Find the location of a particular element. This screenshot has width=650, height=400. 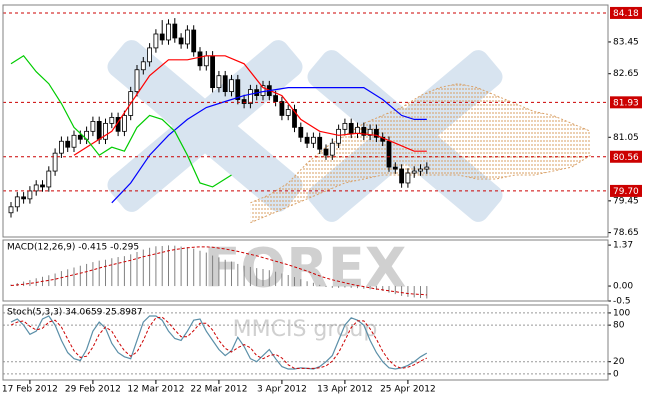

level-label: 79.70 is located at coordinates (626, 192).